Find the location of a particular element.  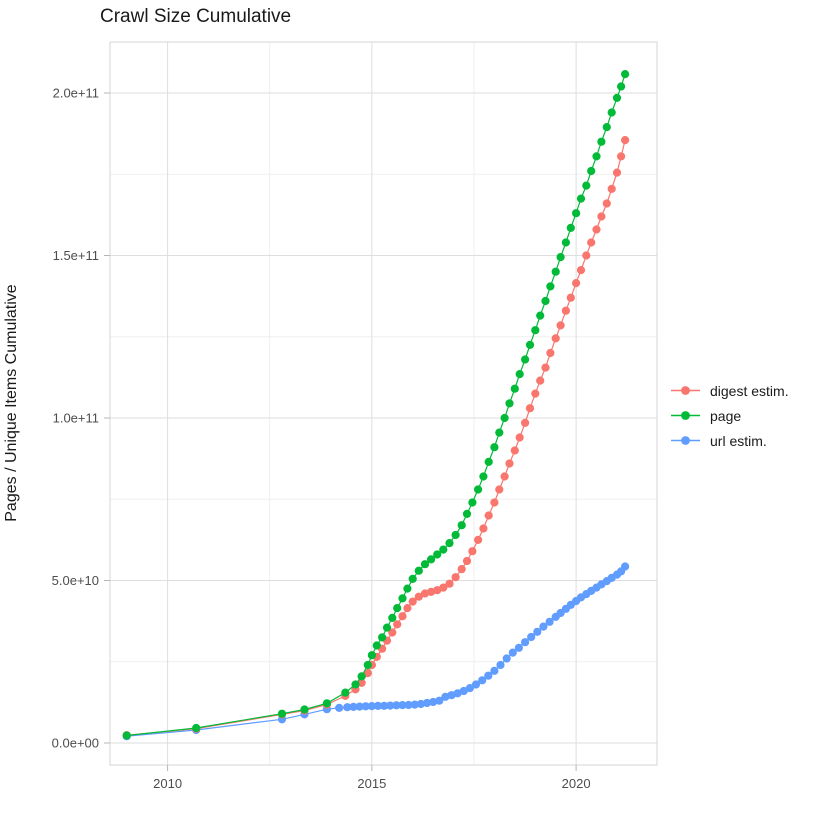

x-tick-label: 2015 is located at coordinates (371, 783).